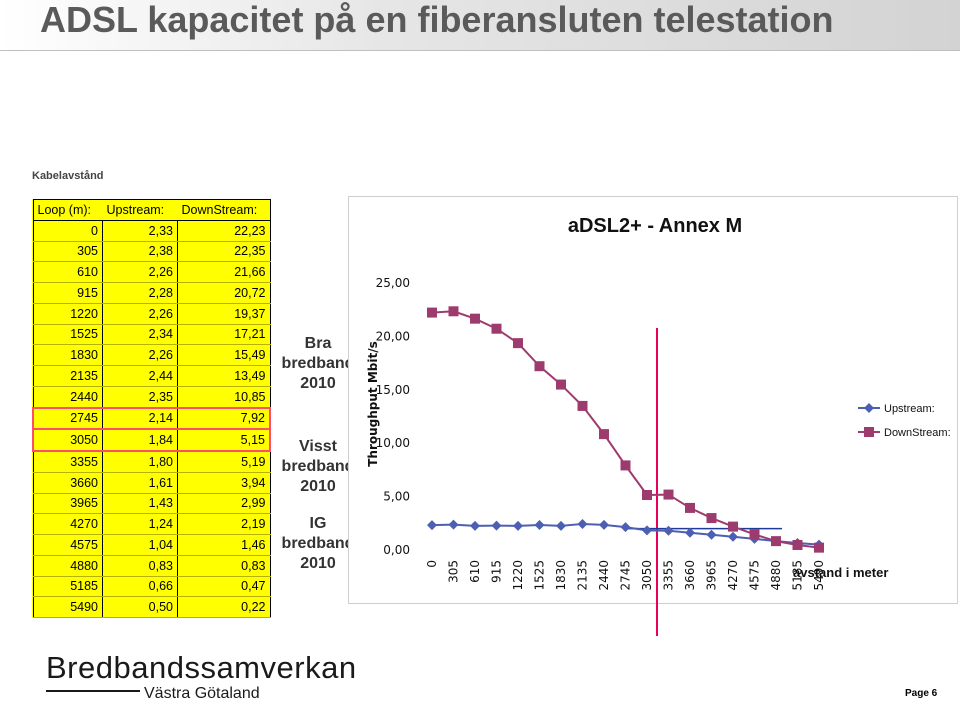 This screenshot has height=710, width=960. I want to click on label-good-broadband: Bra bredband 2010, so click(318, 364).